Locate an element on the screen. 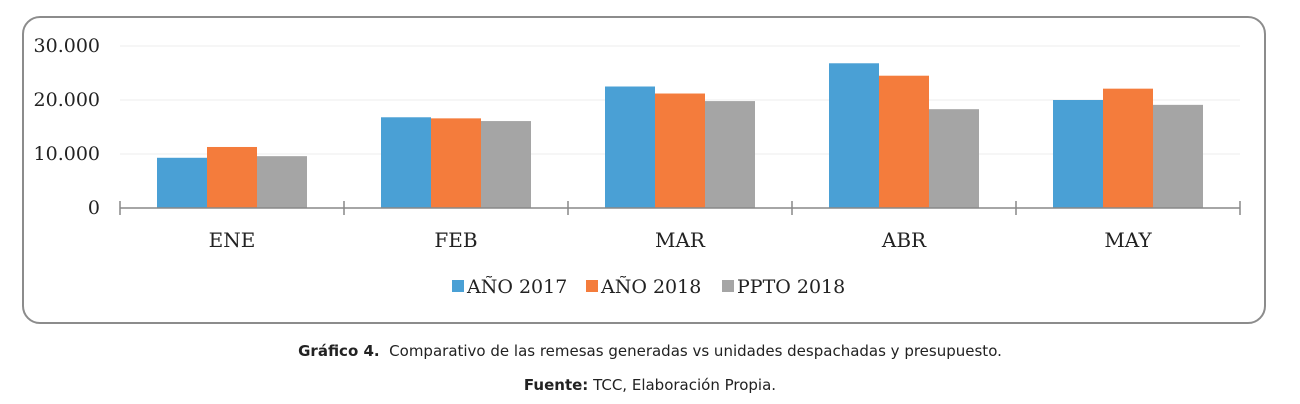  y-tick-label: 0 is located at coordinates (94, 208).